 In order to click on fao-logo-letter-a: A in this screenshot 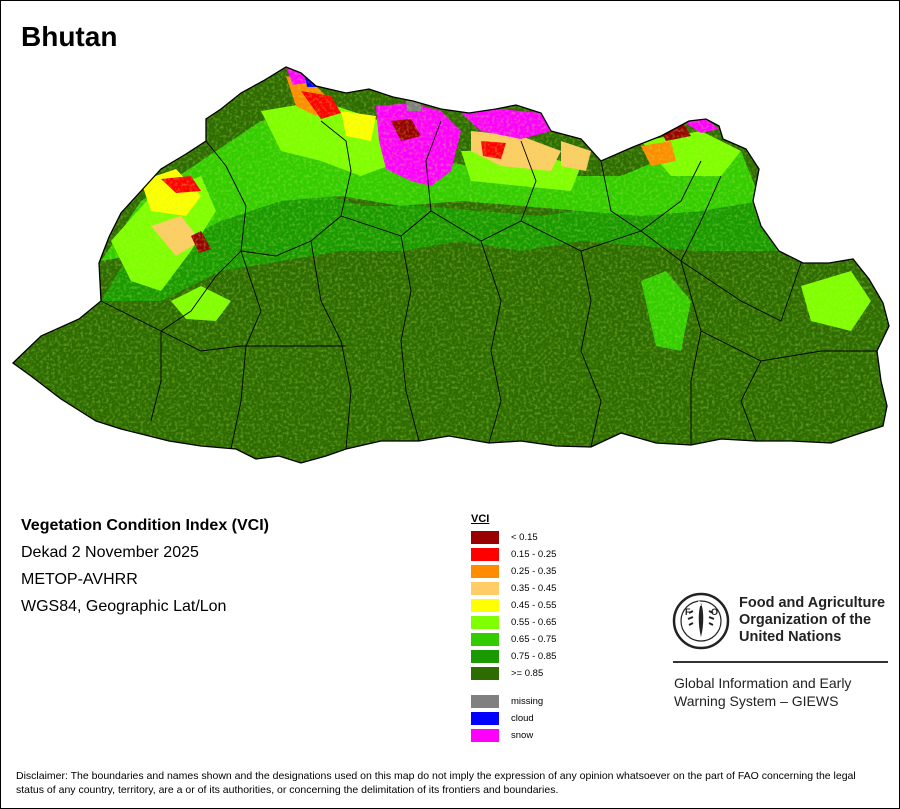, I will do `click(699, 604)`.